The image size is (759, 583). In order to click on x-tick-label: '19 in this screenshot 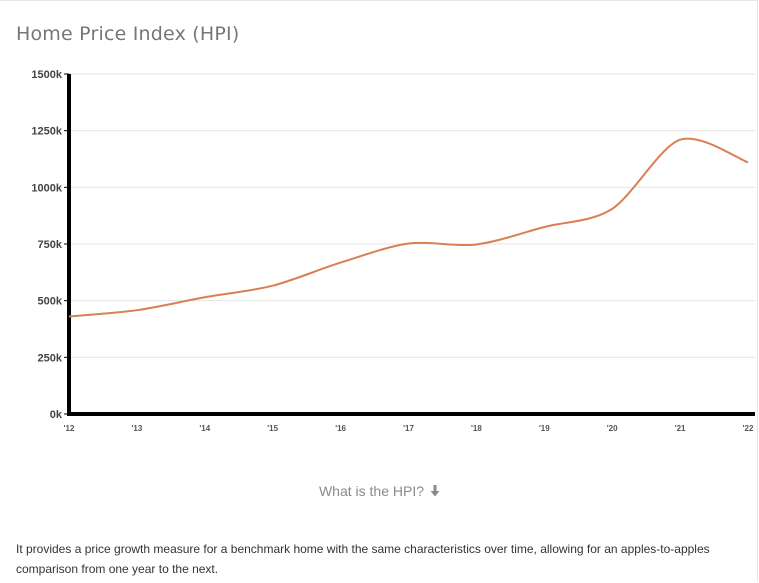, I will do `click(544, 428)`.